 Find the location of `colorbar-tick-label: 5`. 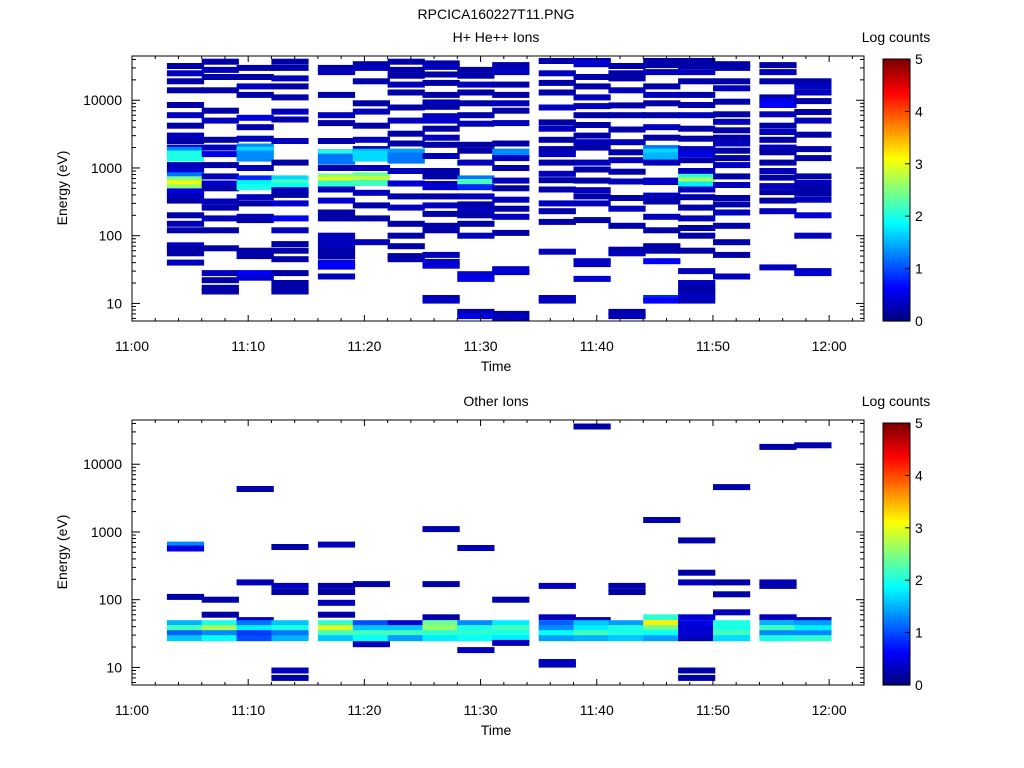

colorbar-tick-label: 5 is located at coordinates (919, 423).